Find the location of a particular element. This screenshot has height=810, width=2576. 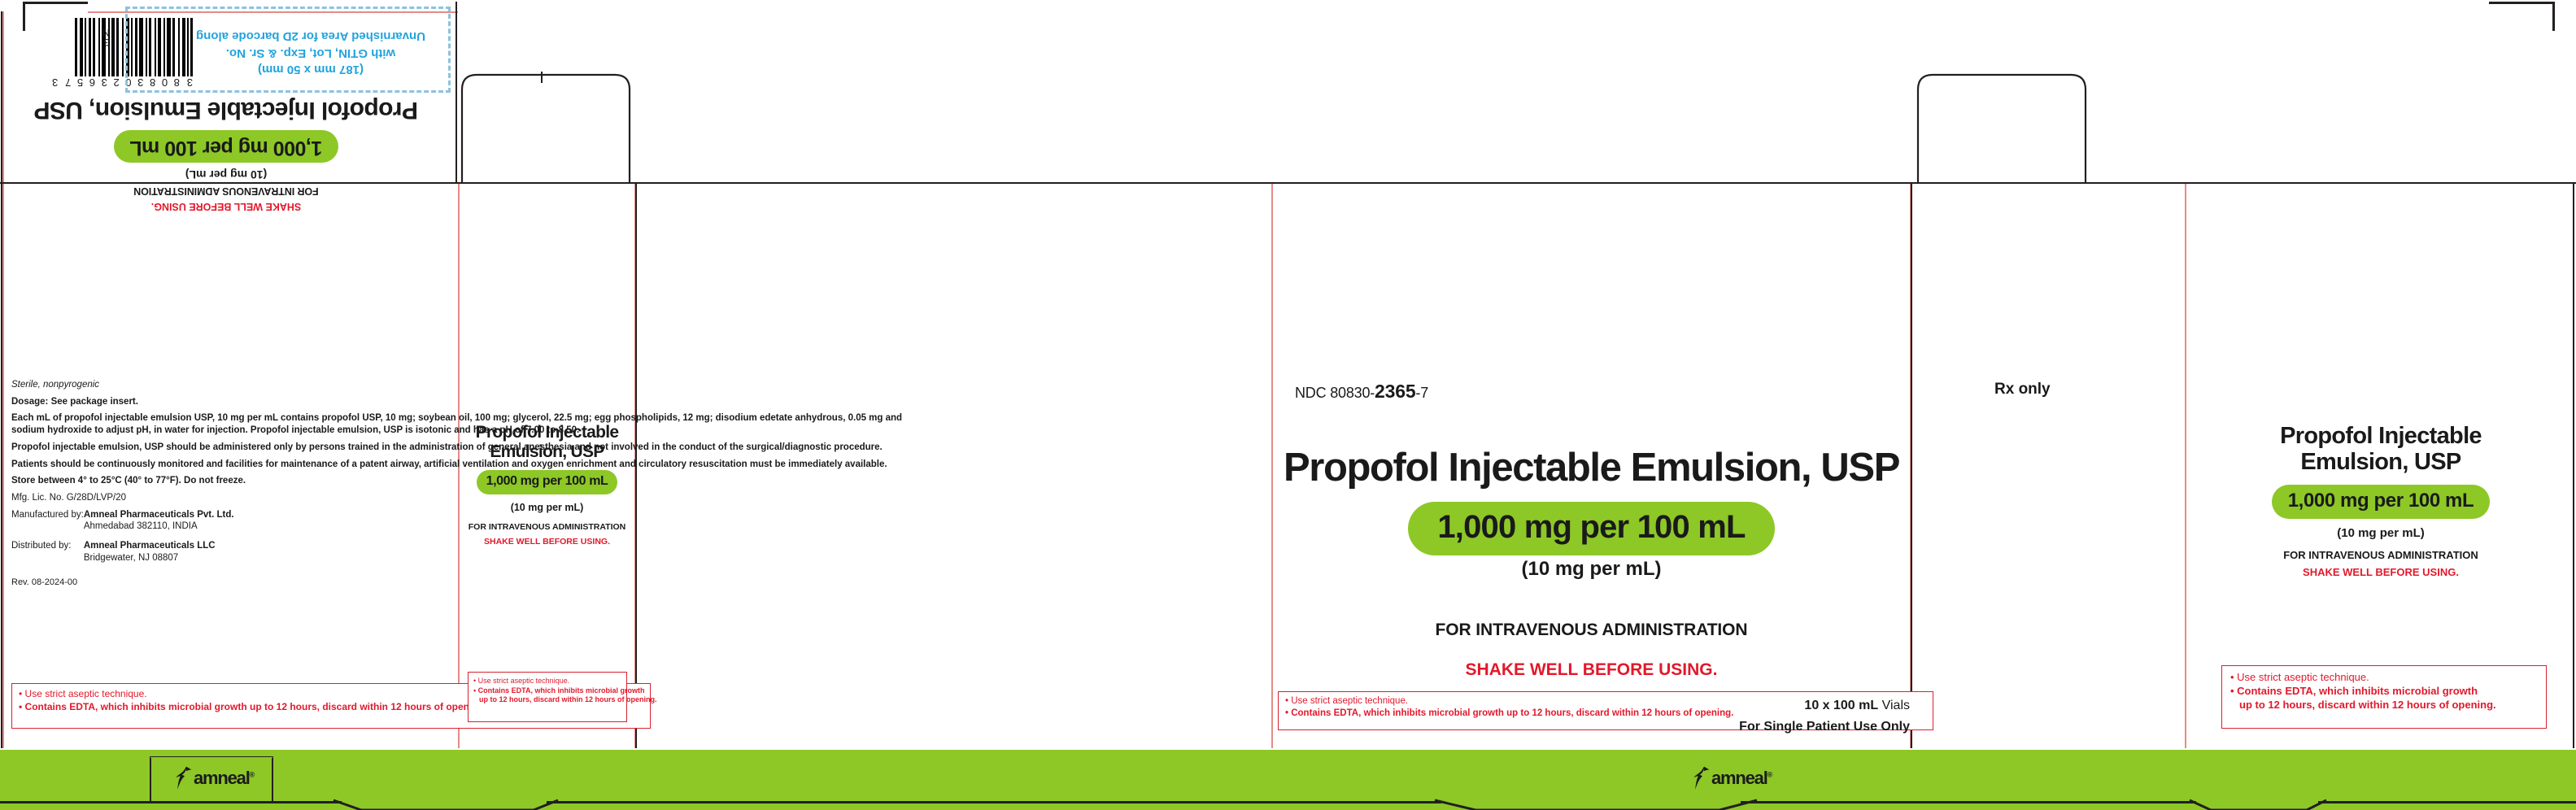

warning-line-aseptic-left: • Use strict aseptic technique. is located at coordinates (521, 681).